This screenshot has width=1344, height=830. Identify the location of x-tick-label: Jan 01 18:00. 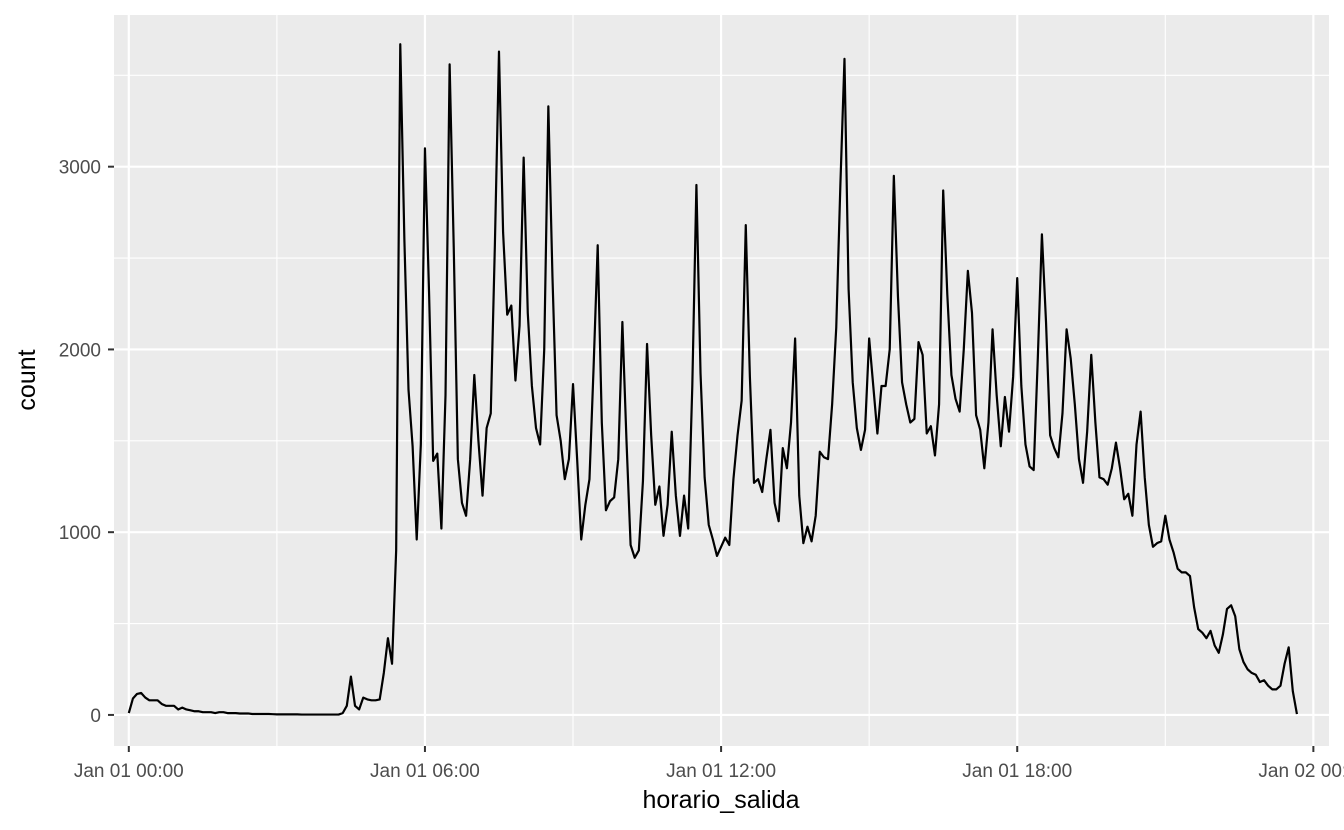
(1017, 771).